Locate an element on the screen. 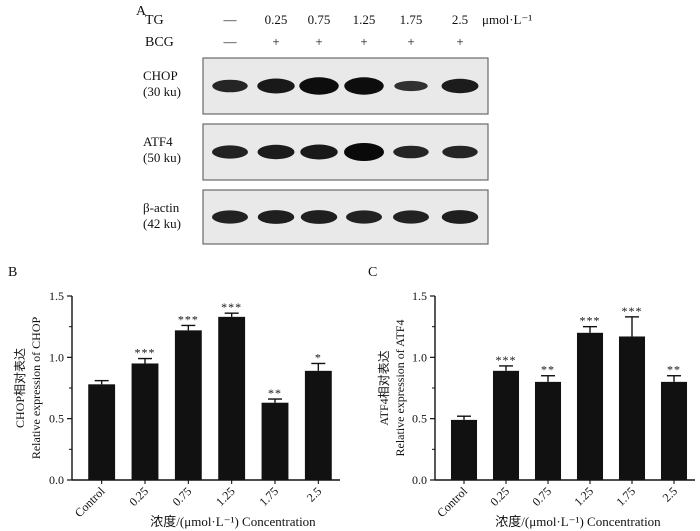 The height and width of the screenshot is (531, 700). blot-size-label: (50 ku) is located at coordinates (162, 157).